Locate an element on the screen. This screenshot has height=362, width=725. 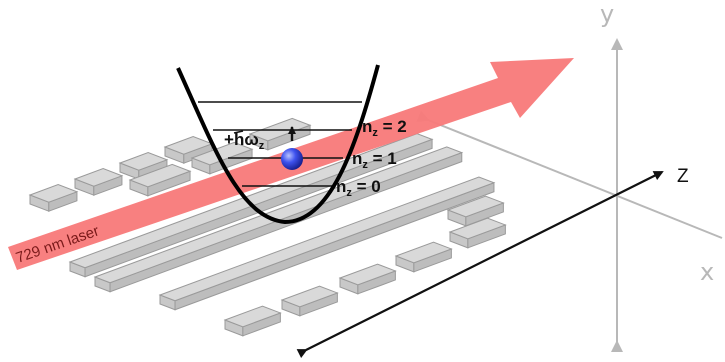
quantum-energy-label: +hωz is located at coordinates (244, 141).